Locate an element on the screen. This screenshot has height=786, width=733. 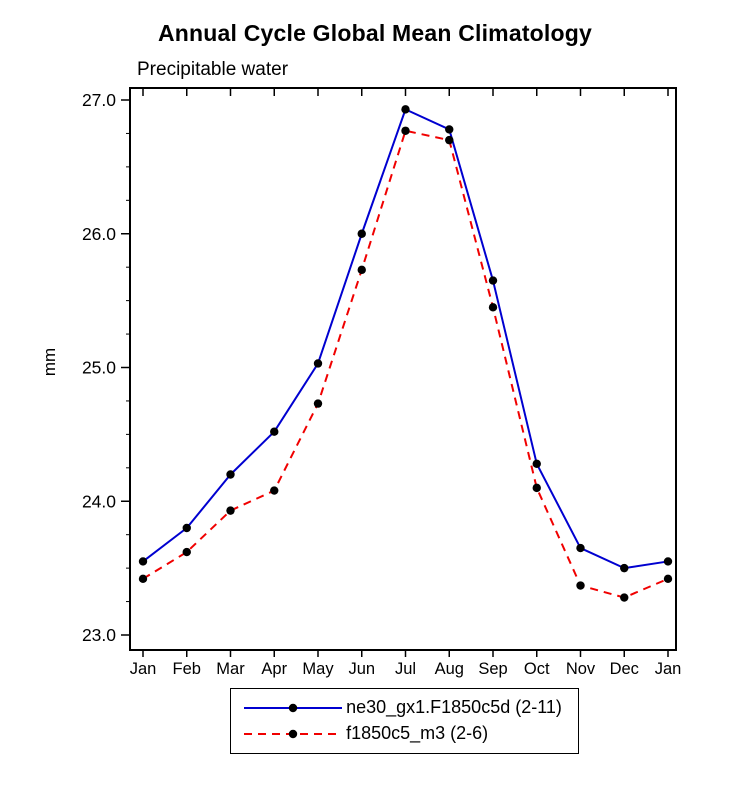
x-tick-label: Sep is located at coordinates (492, 669).